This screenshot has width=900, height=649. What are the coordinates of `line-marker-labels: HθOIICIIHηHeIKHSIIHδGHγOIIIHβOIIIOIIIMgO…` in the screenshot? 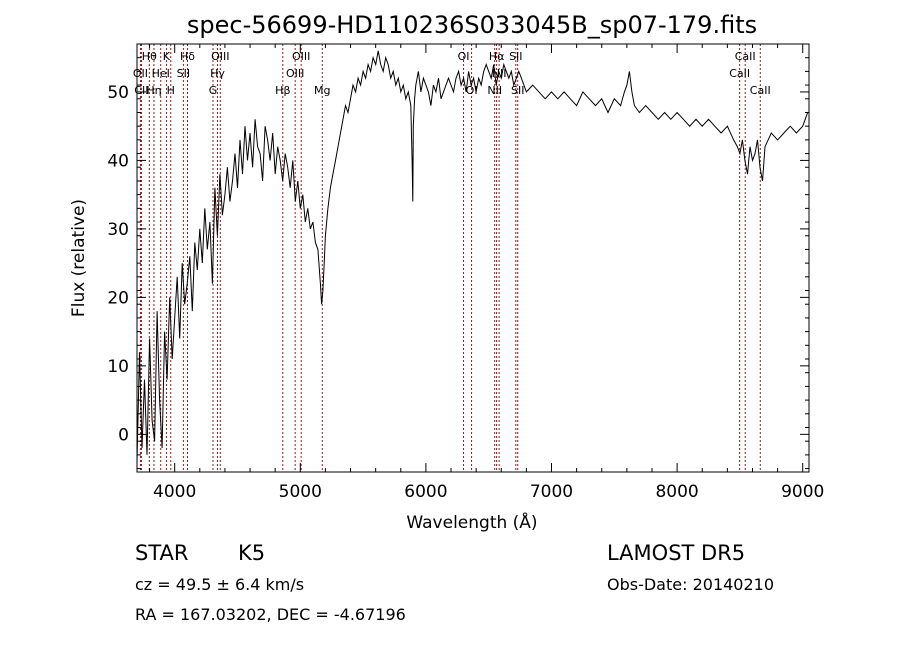 It's located at (452, 73).